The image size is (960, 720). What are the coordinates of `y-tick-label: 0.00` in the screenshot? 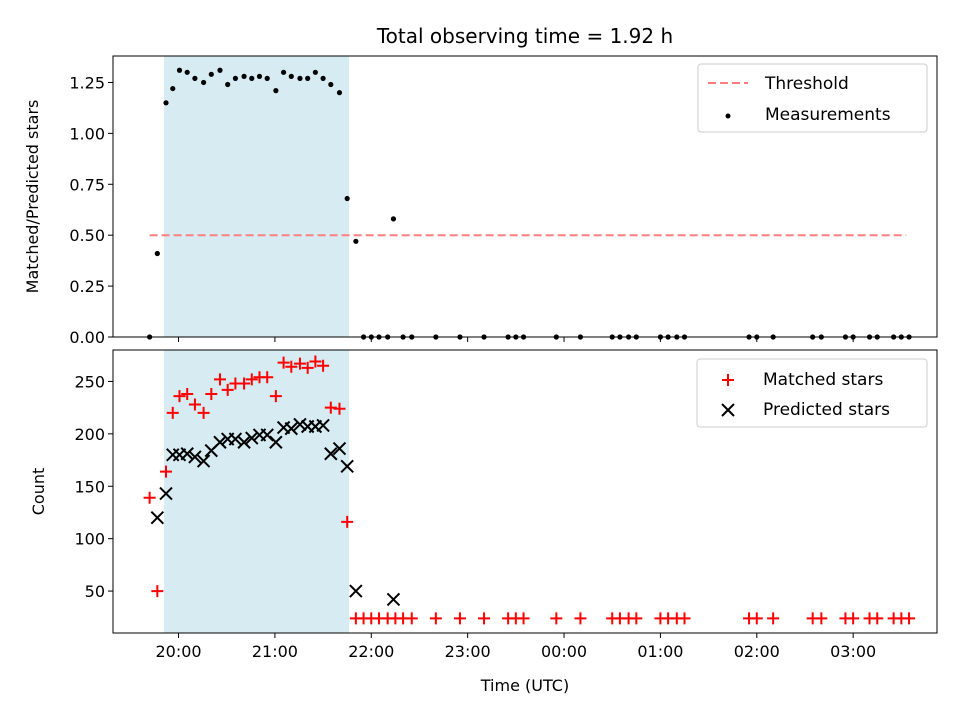 It's located at (87, 337).